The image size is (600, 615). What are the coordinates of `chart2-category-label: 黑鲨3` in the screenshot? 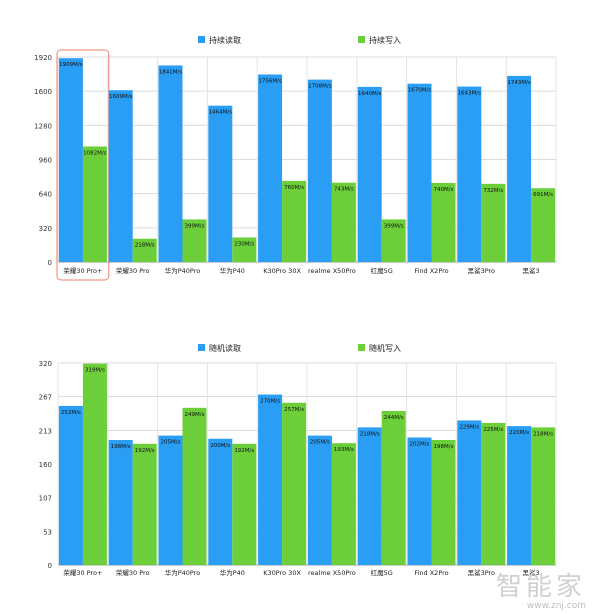 It's located at (531, 573).